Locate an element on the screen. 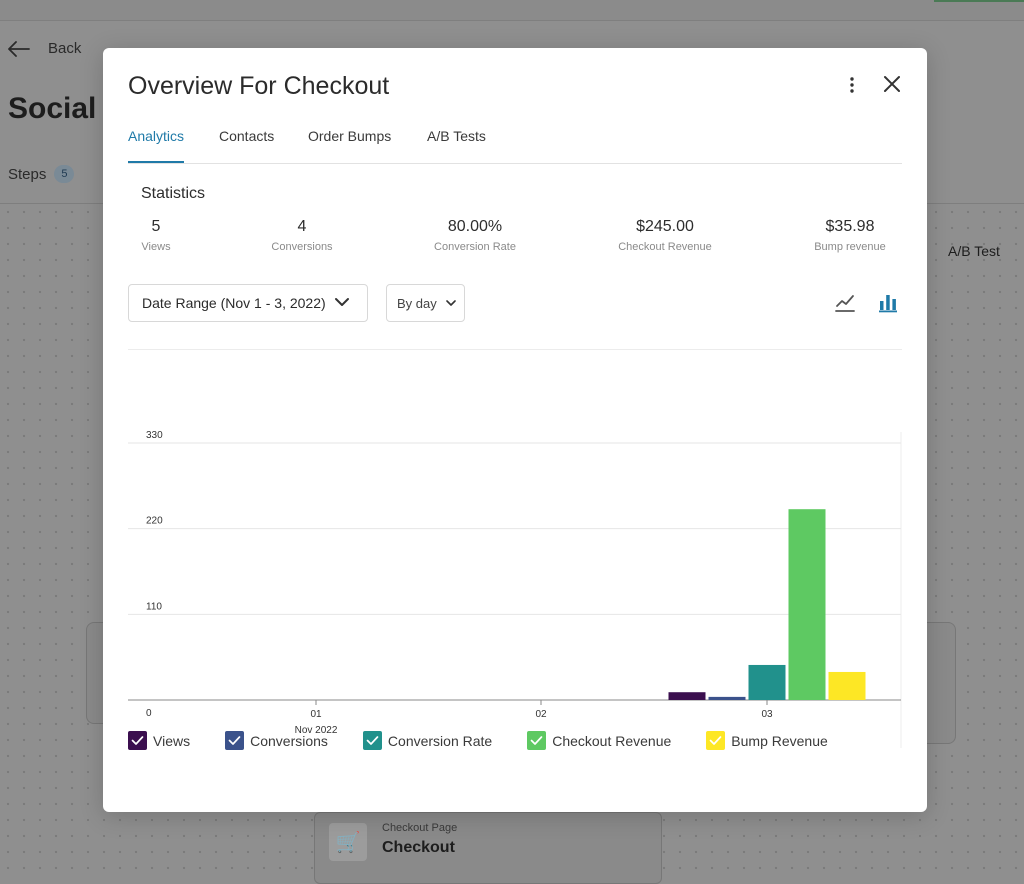 This screenshot has width=1024, height=884. close-button is located at coordinates (892, 84).